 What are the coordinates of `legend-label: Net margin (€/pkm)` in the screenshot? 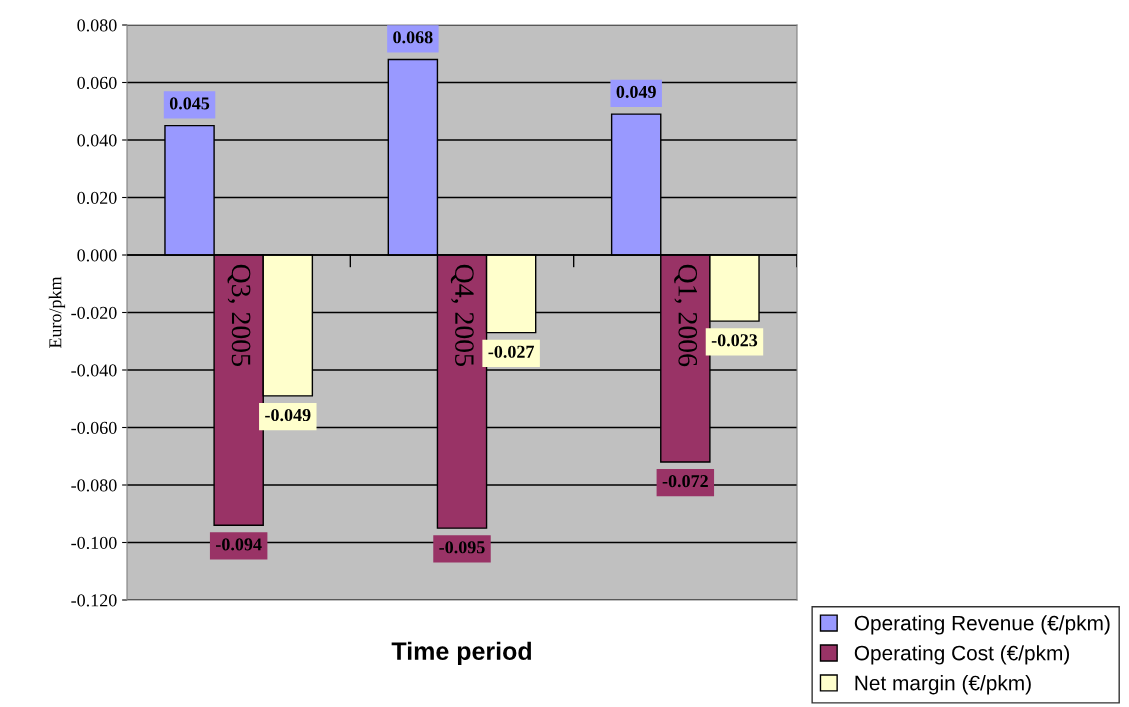 It's located at (943, 685).